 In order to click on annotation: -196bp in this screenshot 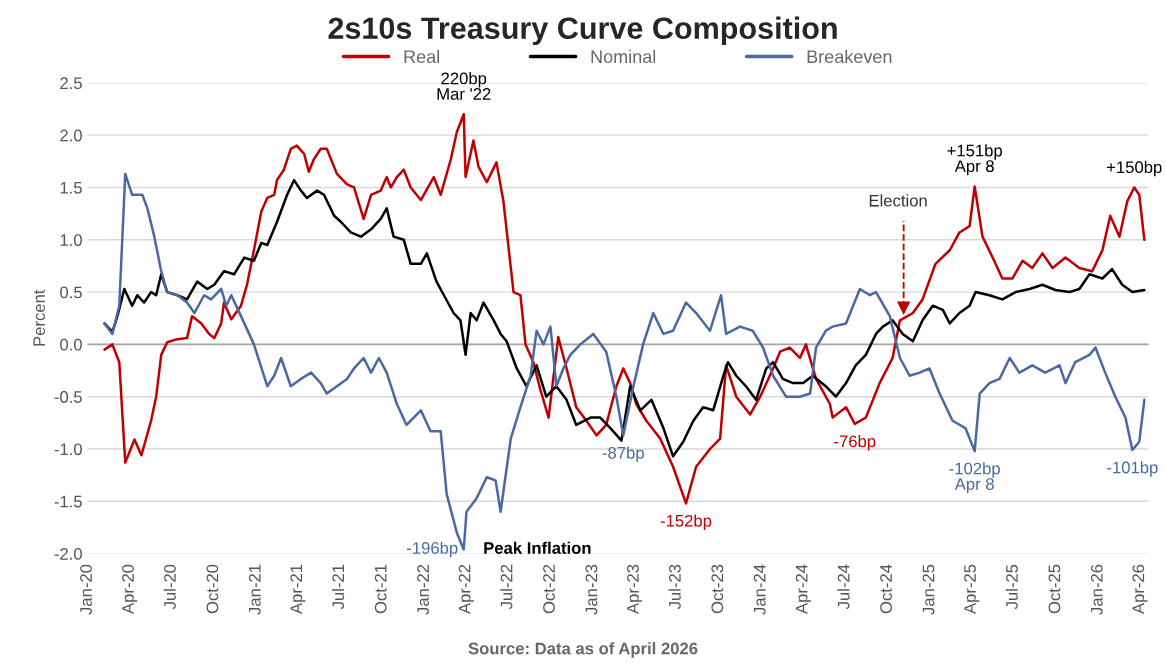, I will do `click(432, 549)`.